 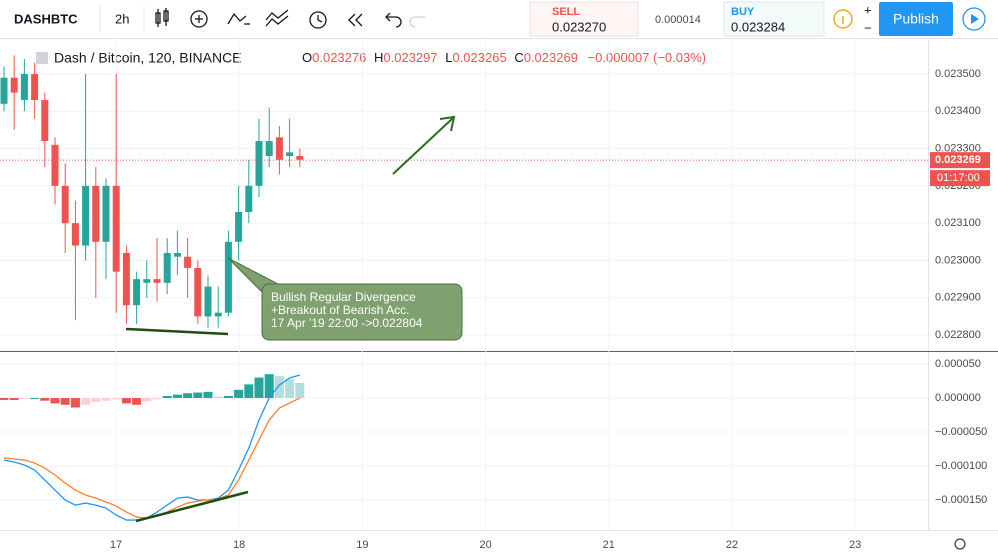 I want to click on interval: 2h, so click(x=122, y=18).